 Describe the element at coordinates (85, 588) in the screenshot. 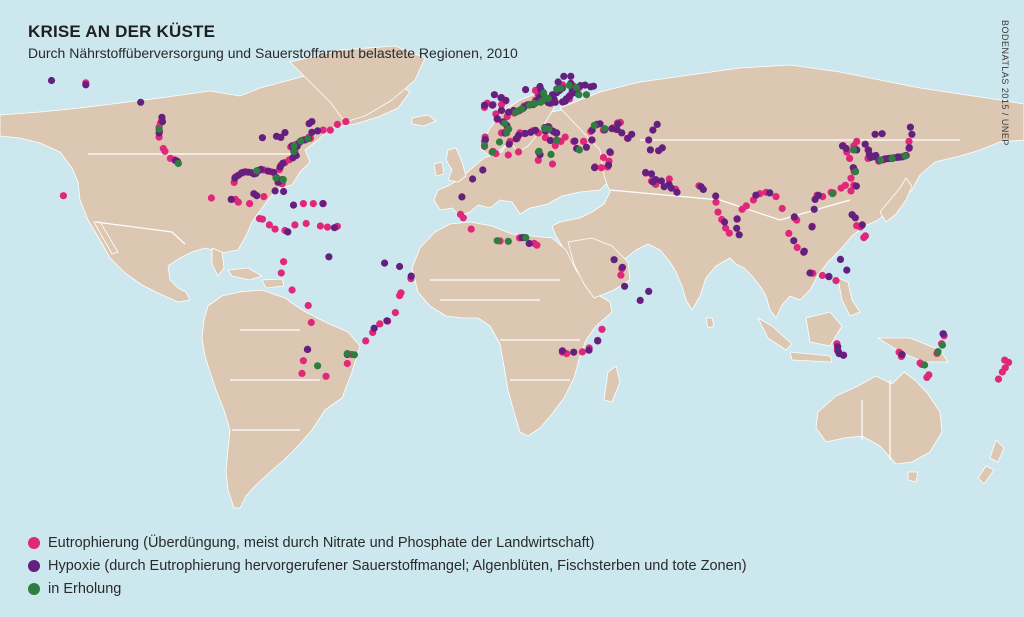

I see `legend-label-erholung: in Erholung` at that location.